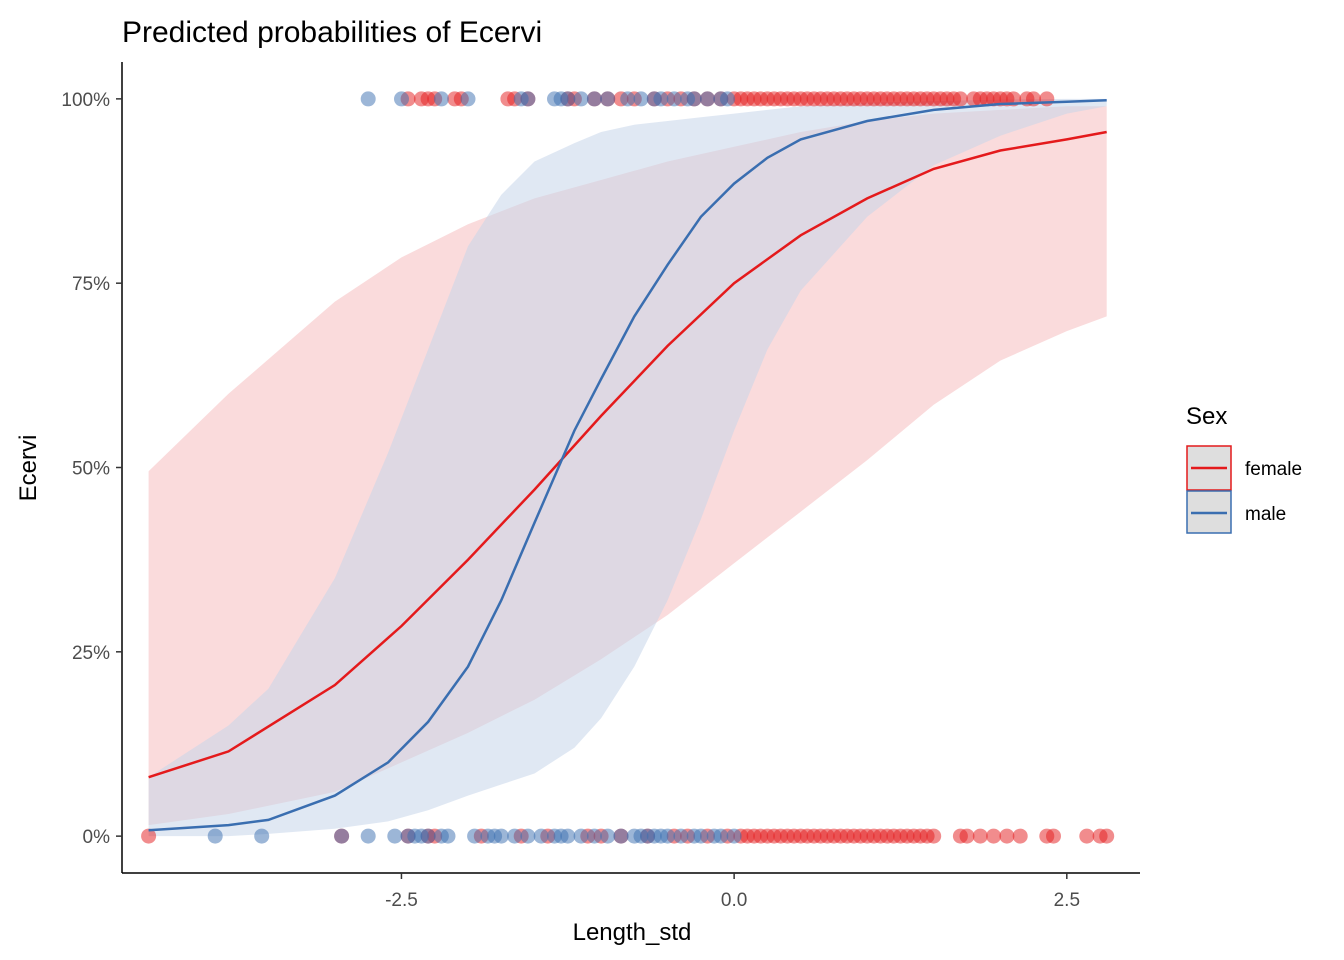 This screenshot has height=960, width=1344. What do you see at coordinates (1206, 416) in the screenshot?
I see `legend-title: Sex` at bounding box center [1206, 416].